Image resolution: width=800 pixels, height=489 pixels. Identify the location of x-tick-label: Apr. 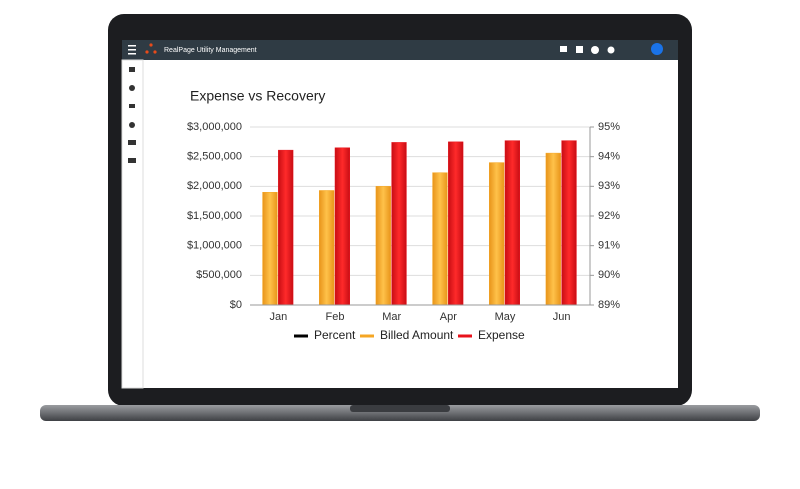
(448, 317).